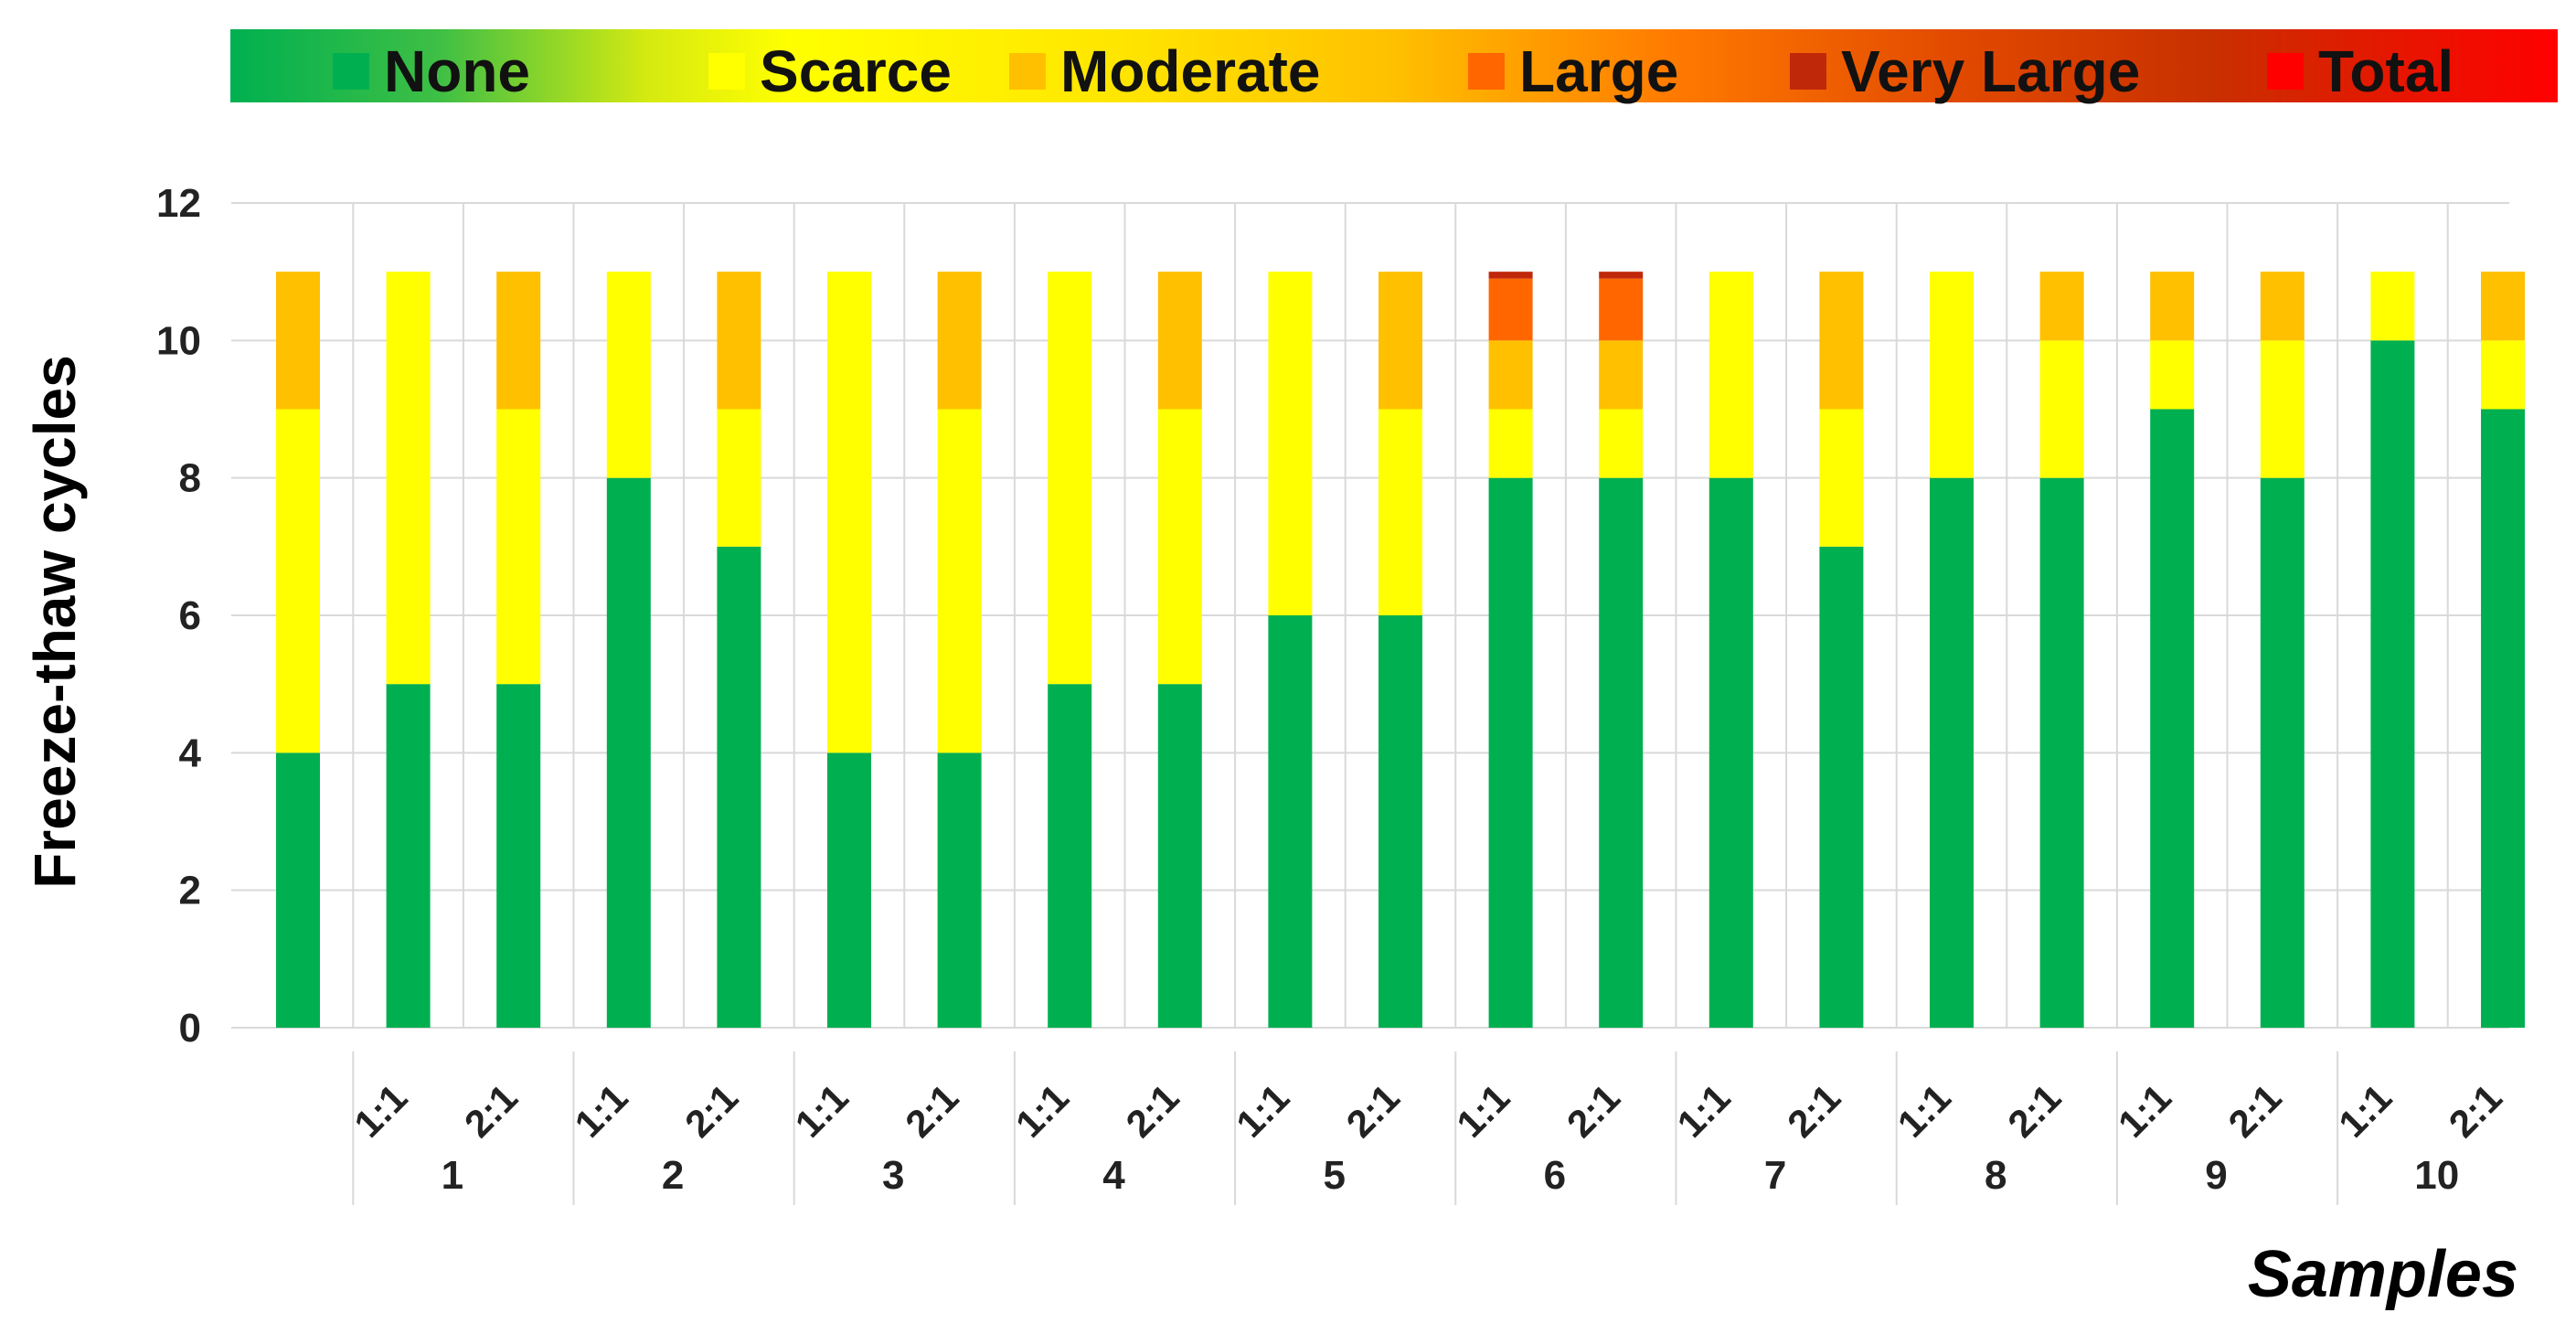 Image resolution: width=2576 pixels, height=1334 pixels. I want to click on y-axis-title: Freeze-thaw cycles, so click(55, 621).